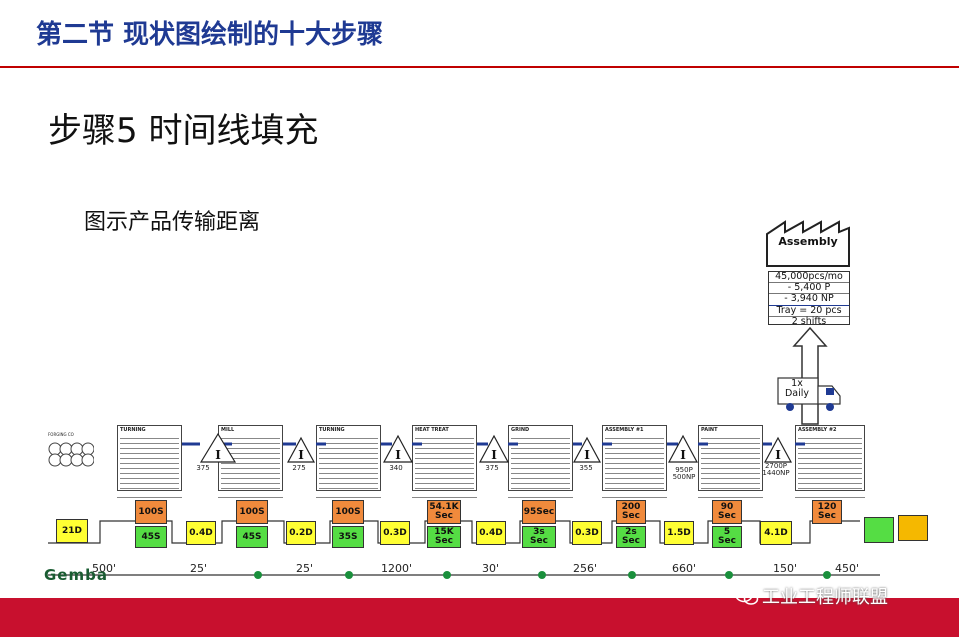  Describe the element at coordinates (104, 568) in the screenshot. I see `distance-label: 500'` at that location.